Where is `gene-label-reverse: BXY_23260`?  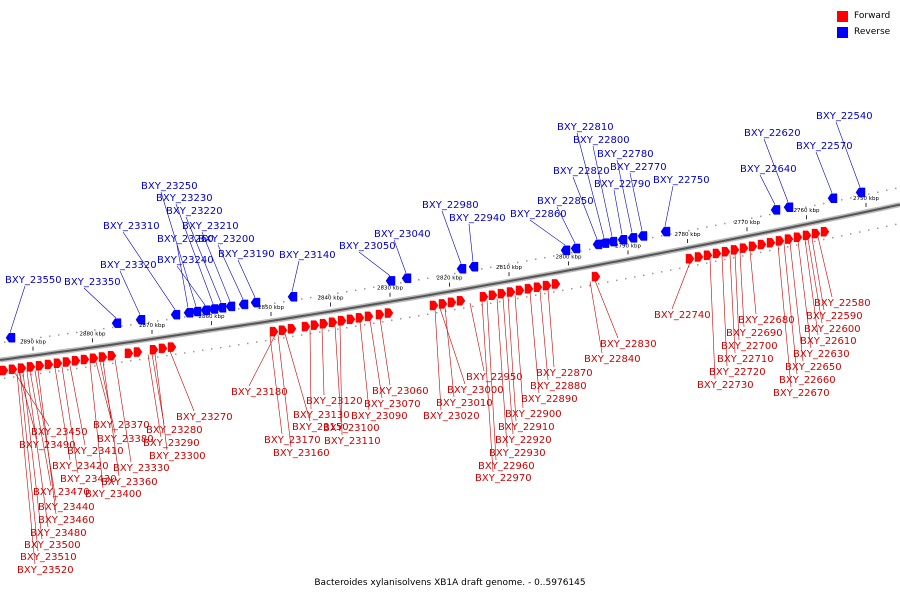 gene-label-reverse: BXY_23260 is located at coordinates (185, 239).